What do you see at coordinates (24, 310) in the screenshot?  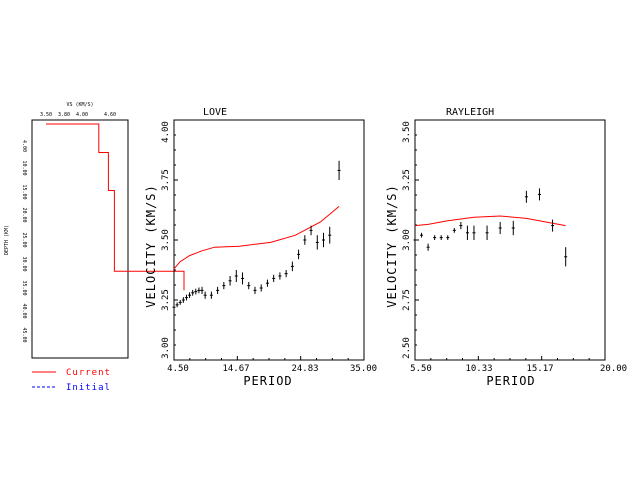 I see `vs-y-tick-label: 40.00` at bounding box center [24, 310].